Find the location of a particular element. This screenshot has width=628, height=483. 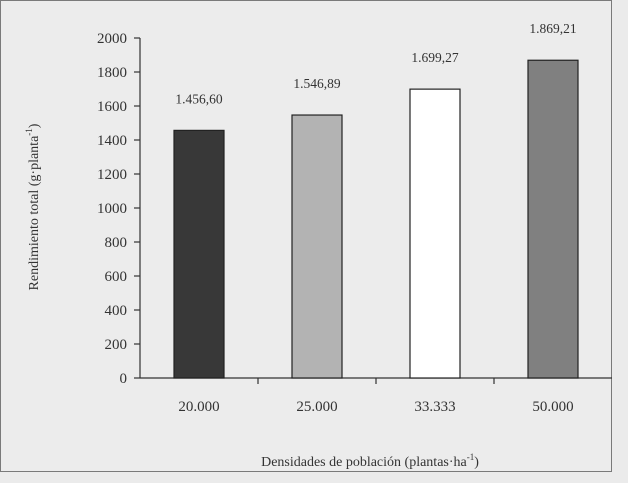

bar-value-label: 1.546,89 is located at coordinates (317, 83).